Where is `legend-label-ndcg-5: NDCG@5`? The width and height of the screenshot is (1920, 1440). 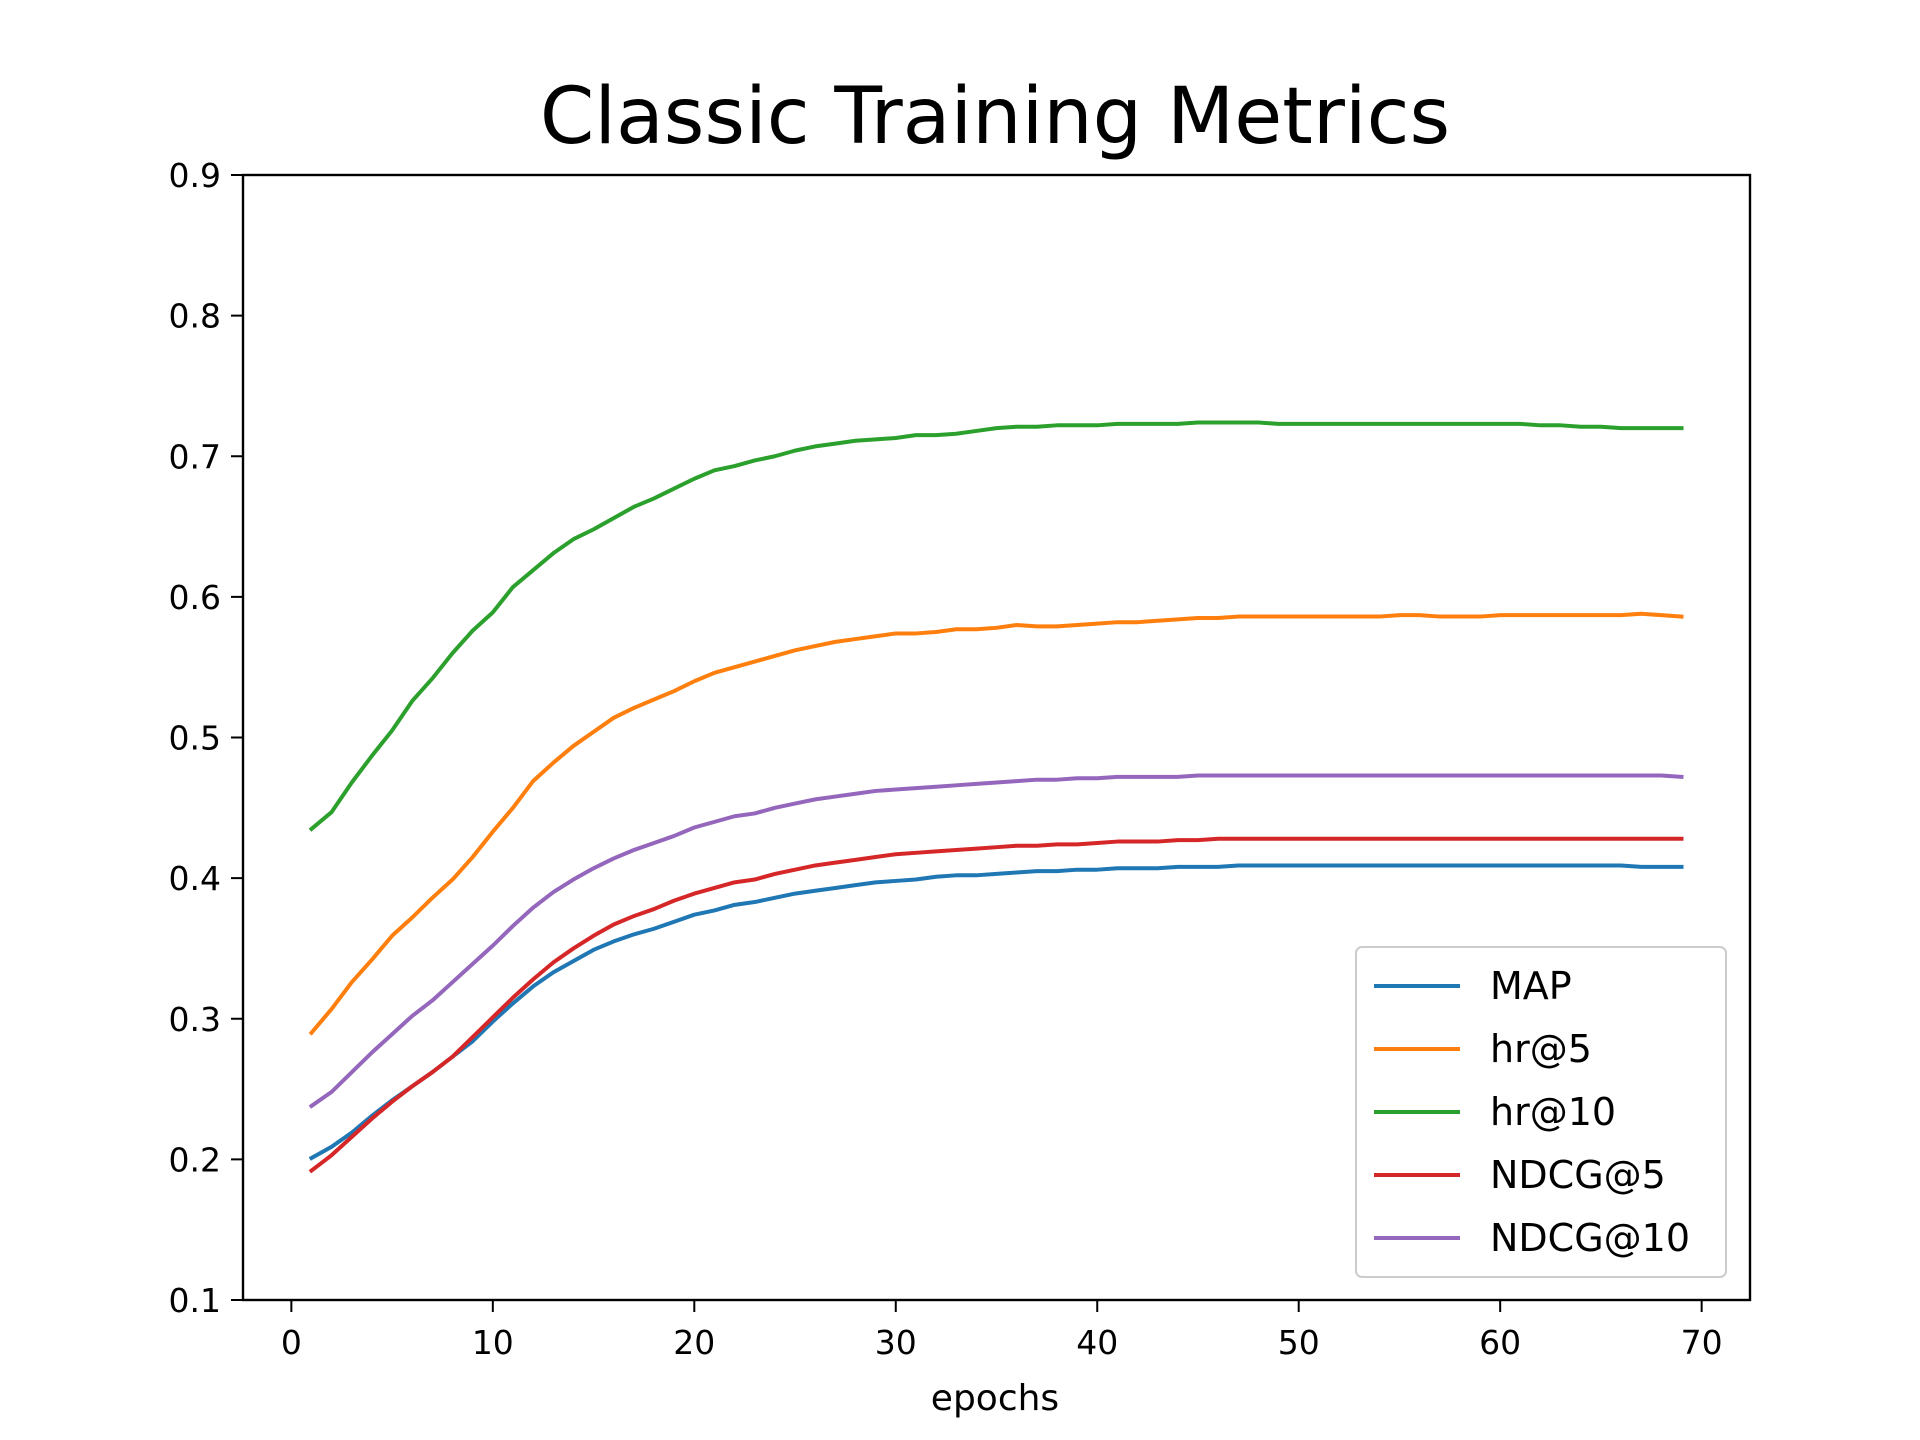 legend-label-ndcg-5: NDCG@5 is located at coordinates (1578, 1175).